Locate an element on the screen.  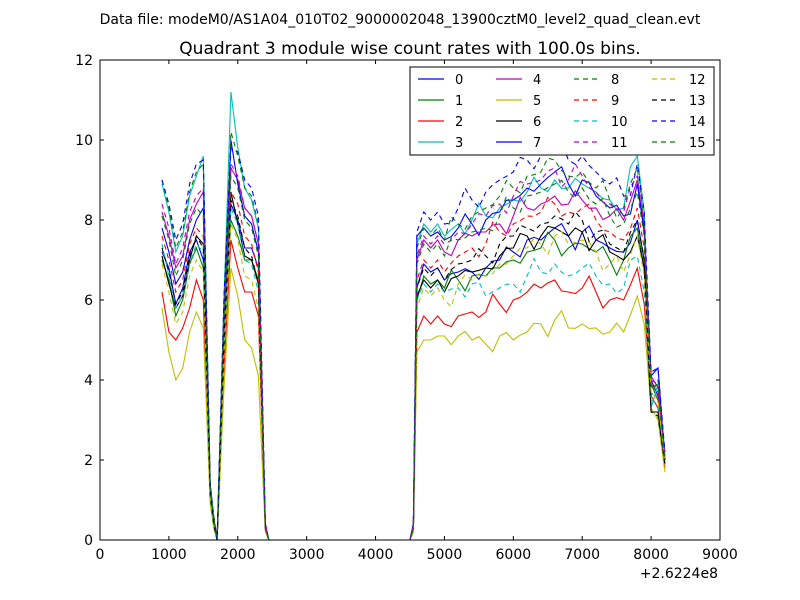
legend-label-15: 15 is located at coordinates (697, 143).